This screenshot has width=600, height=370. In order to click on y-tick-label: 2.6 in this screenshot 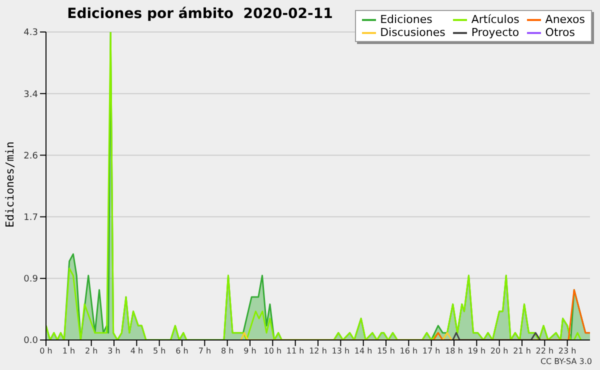, I will do `click(31, 156)`.